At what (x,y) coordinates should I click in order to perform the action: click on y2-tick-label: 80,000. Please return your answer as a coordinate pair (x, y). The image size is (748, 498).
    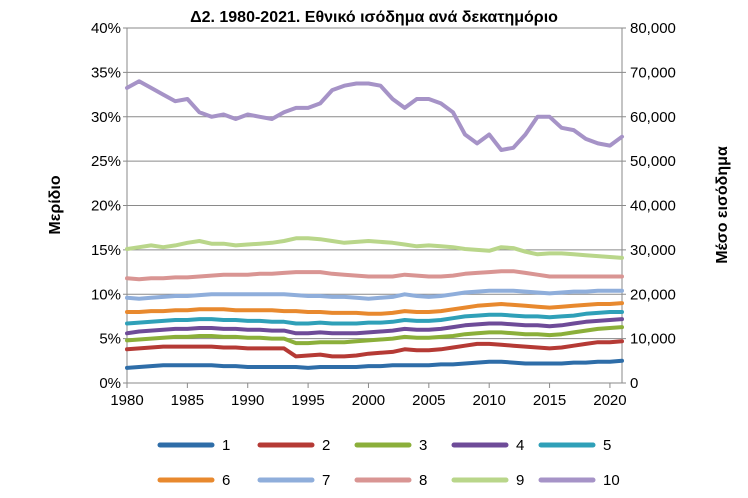
    Looking at the image, I should click on (653, 28).